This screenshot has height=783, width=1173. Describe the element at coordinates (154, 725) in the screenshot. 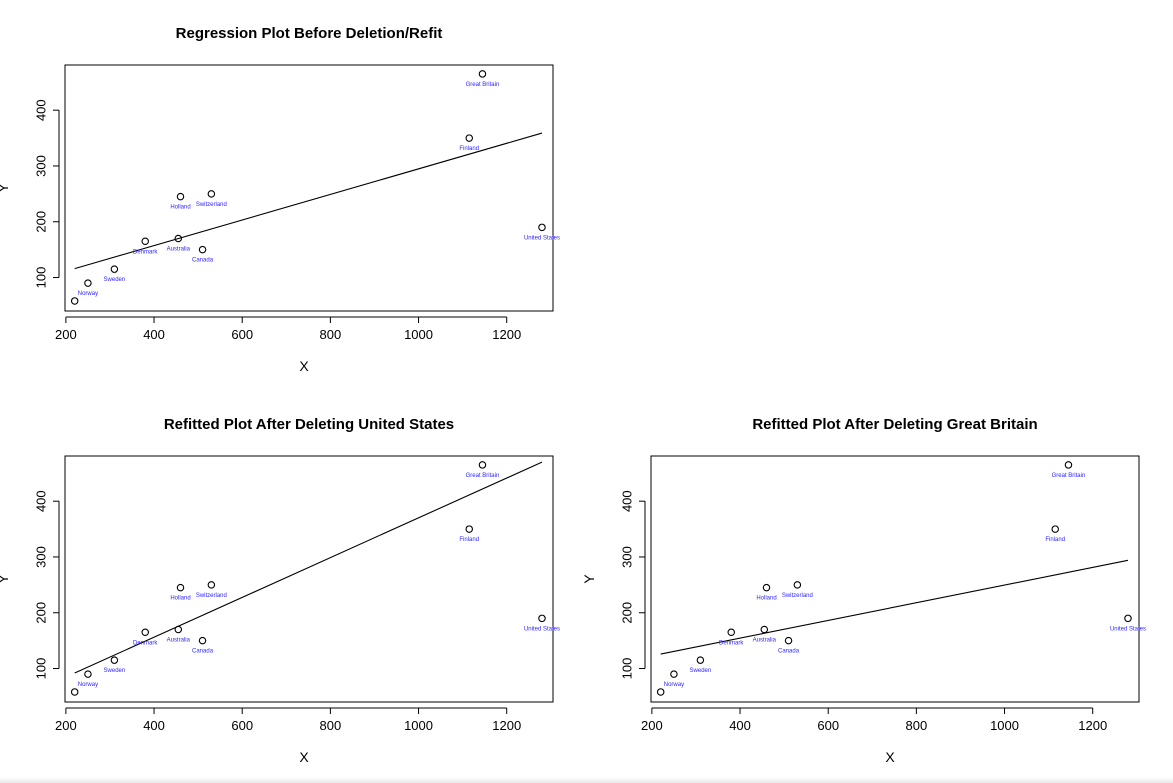

I see `x-tick-label-p2-1: 400` at that location.